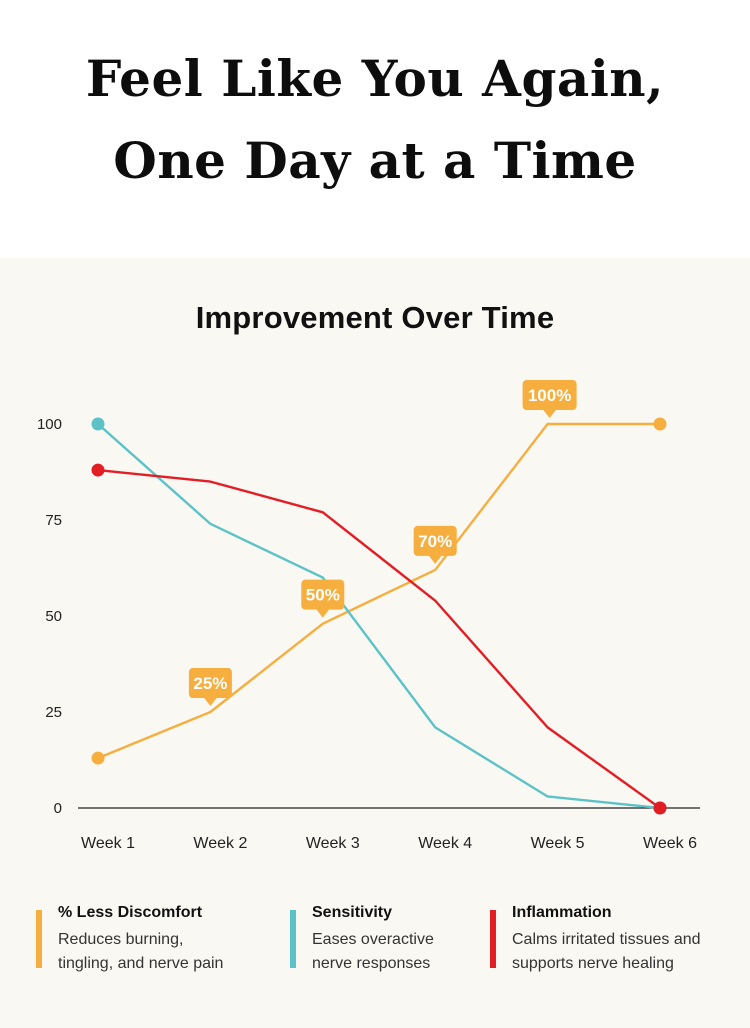 The image size is (750, 1028). Describe the element at coordinates (53, 616) in the screenshot. I see `y-tick-label: 50` at that location.